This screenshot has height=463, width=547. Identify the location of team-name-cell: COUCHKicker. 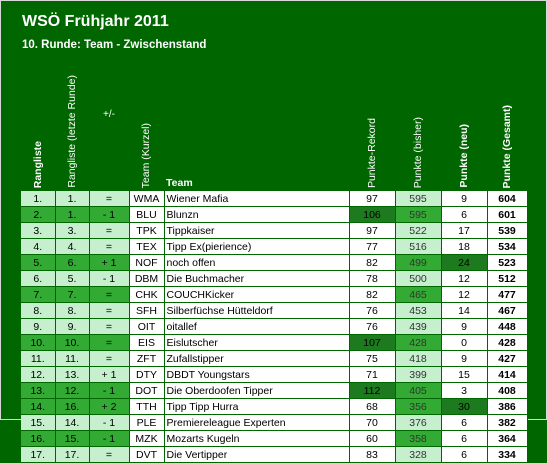
(257, 294).